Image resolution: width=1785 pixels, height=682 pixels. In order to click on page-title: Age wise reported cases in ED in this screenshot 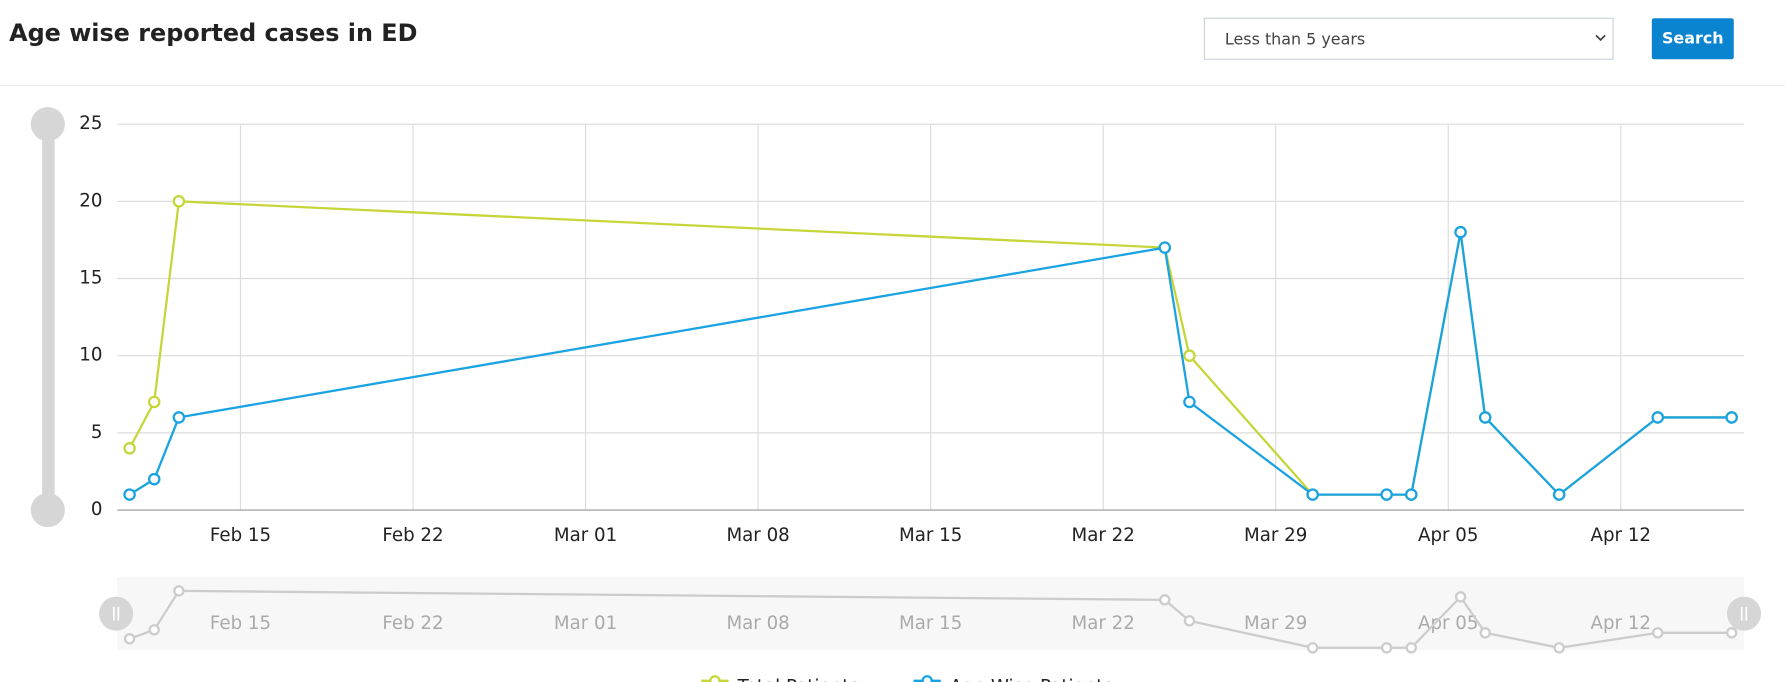, I will do `click(213, 33)`.